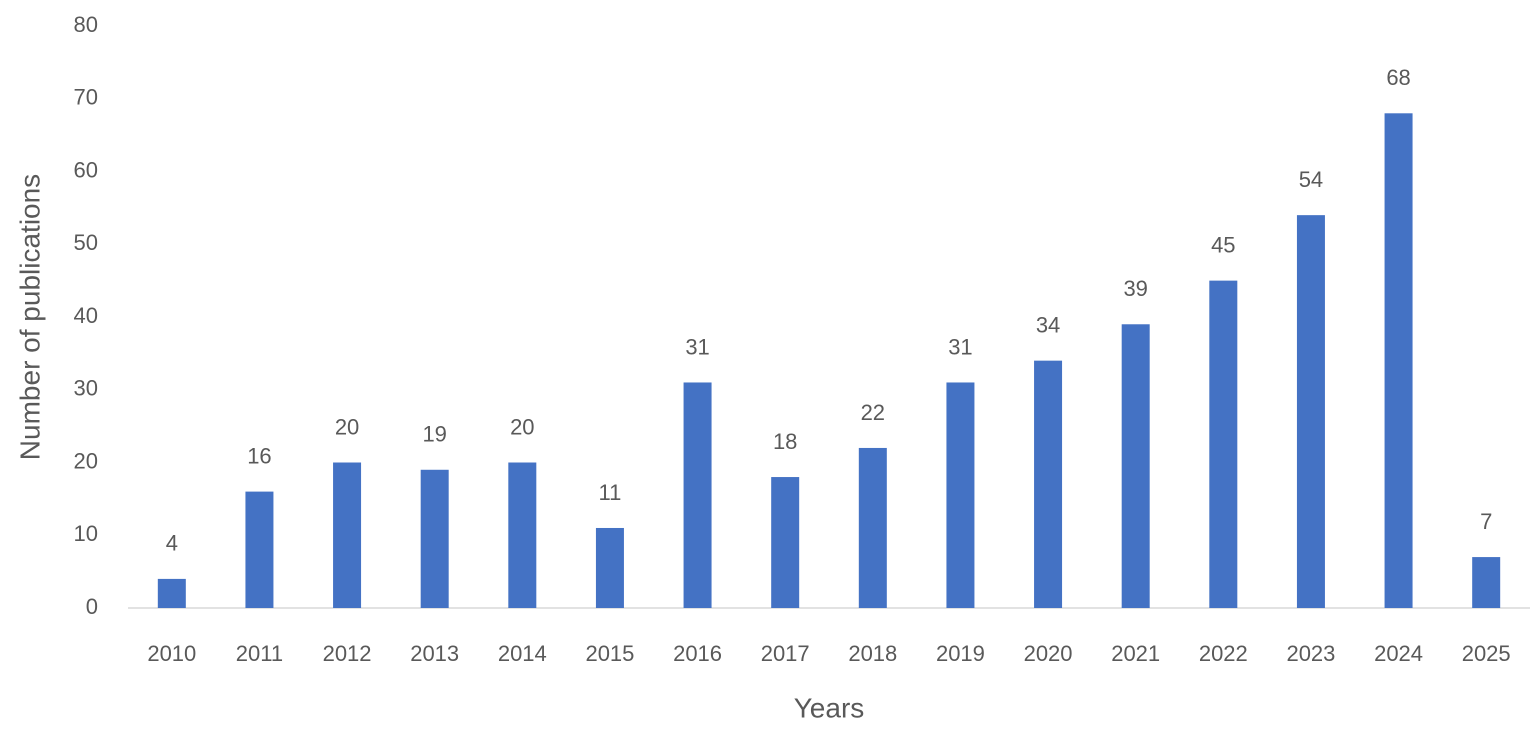 This screenshot has height=729, width=1535. I want to click on data-label: 11, so click(610, 492).